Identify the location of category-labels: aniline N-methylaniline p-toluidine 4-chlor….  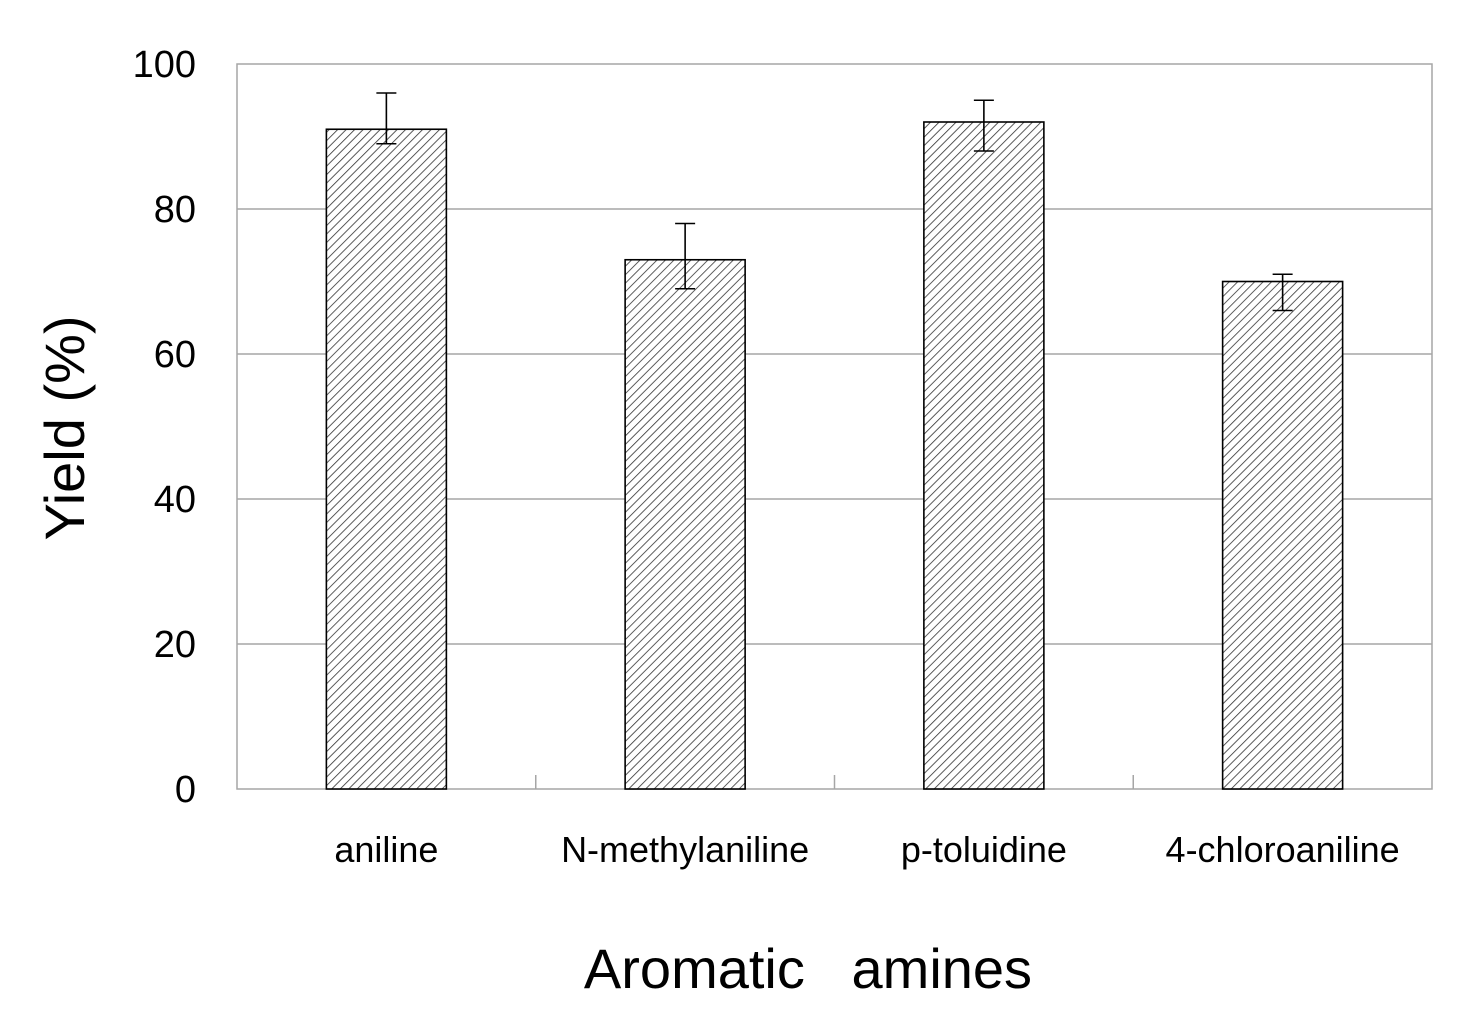
(866, 849).